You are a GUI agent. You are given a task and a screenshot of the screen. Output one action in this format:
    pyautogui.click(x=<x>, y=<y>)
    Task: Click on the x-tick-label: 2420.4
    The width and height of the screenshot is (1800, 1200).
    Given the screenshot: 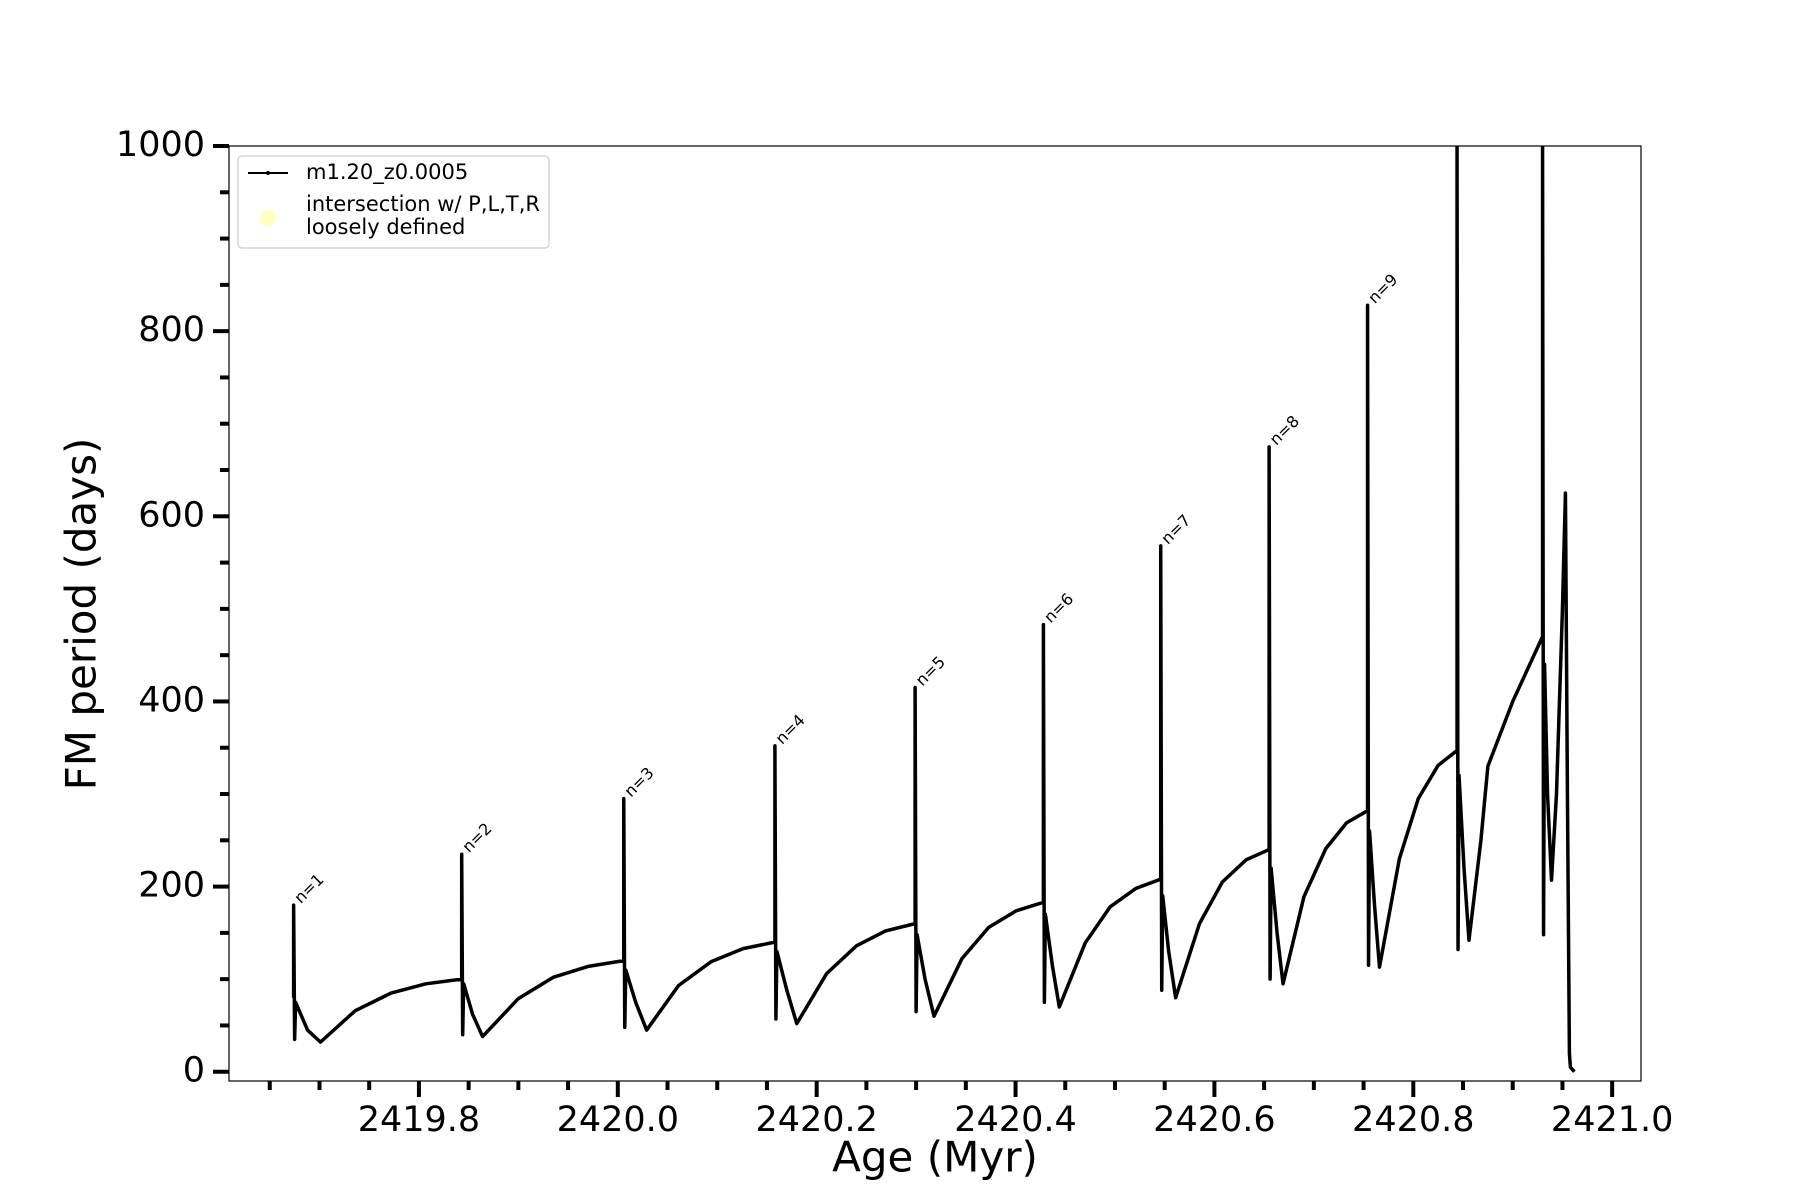 What is the action you would take?
    pyautogui.click(x=1015, y=1120)
    